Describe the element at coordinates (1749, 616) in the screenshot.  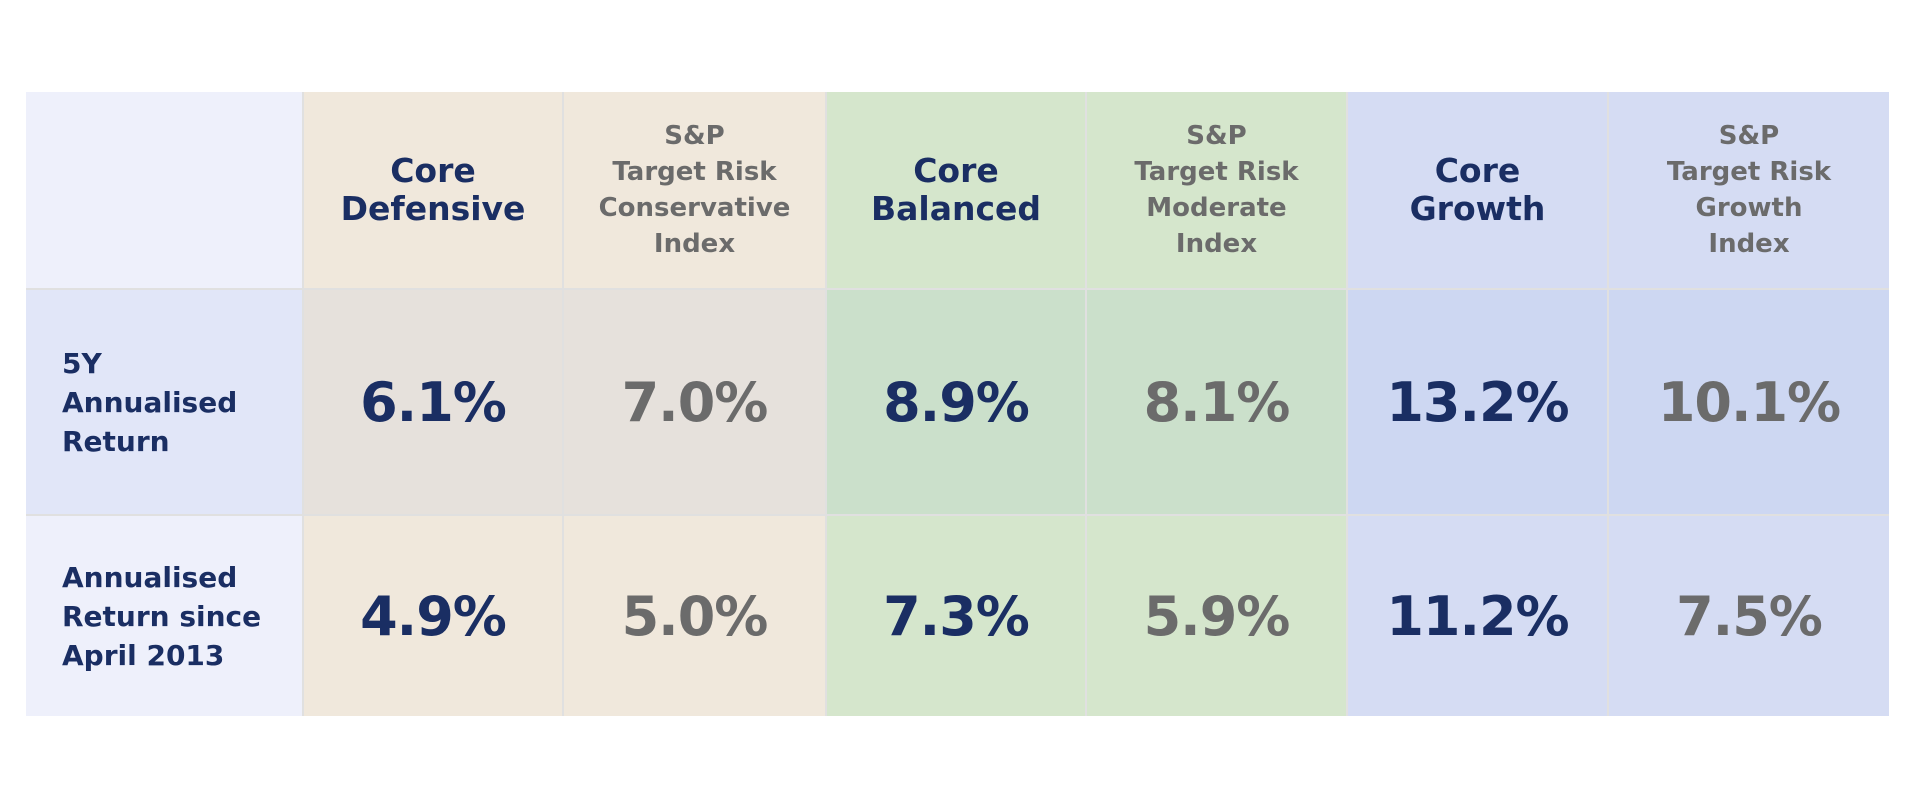
I see `return-value: 7.5%` at that location.